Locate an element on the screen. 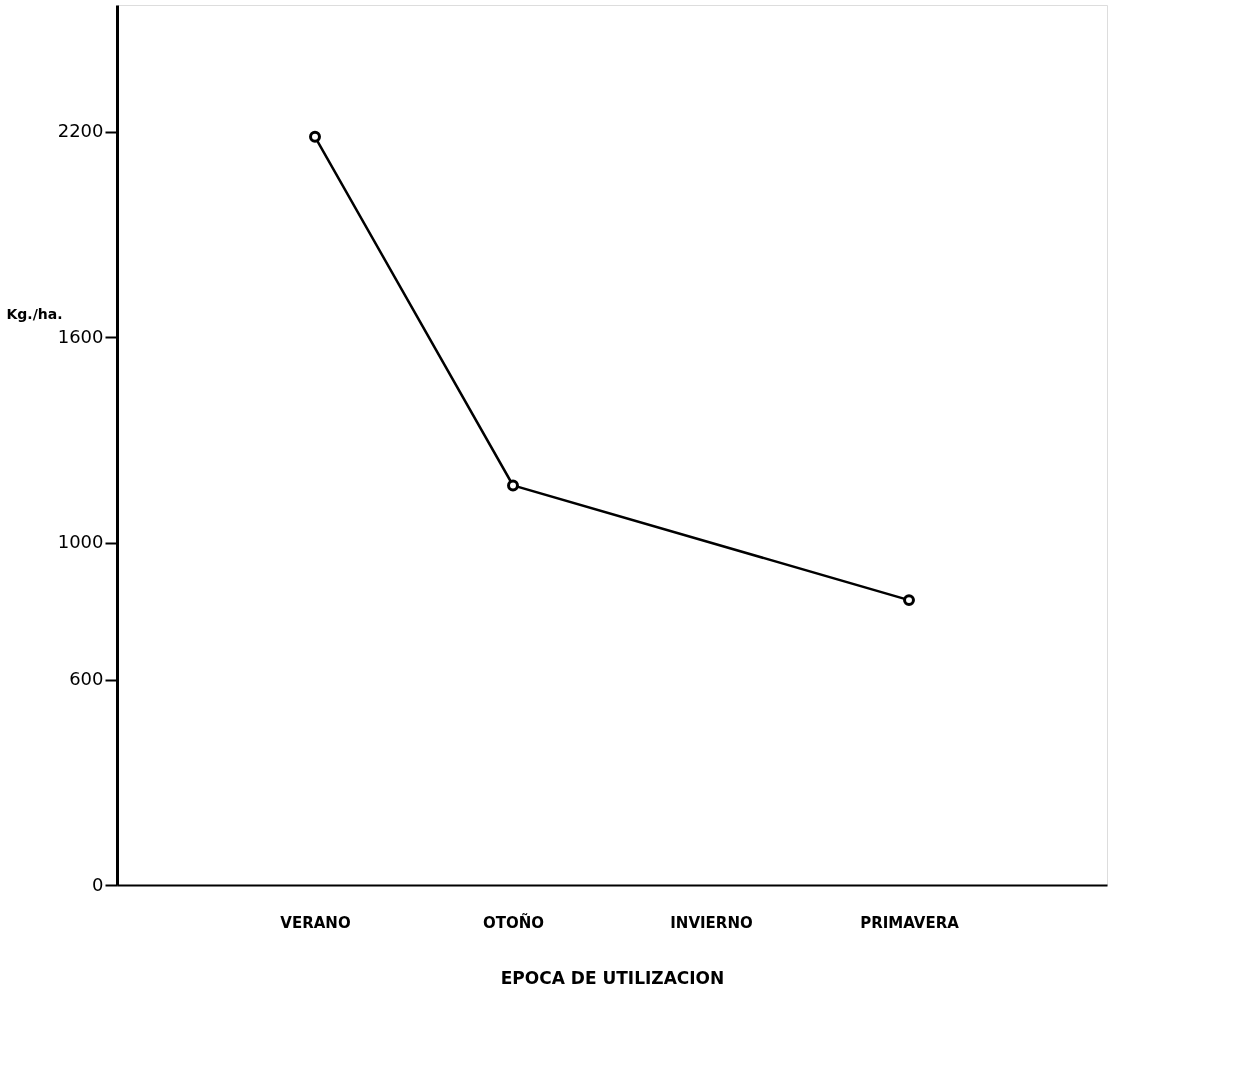 The height and width of the screenshot is (1081, 1258). x-tick-label: INVIERNO is located at coordinates (711, 922).